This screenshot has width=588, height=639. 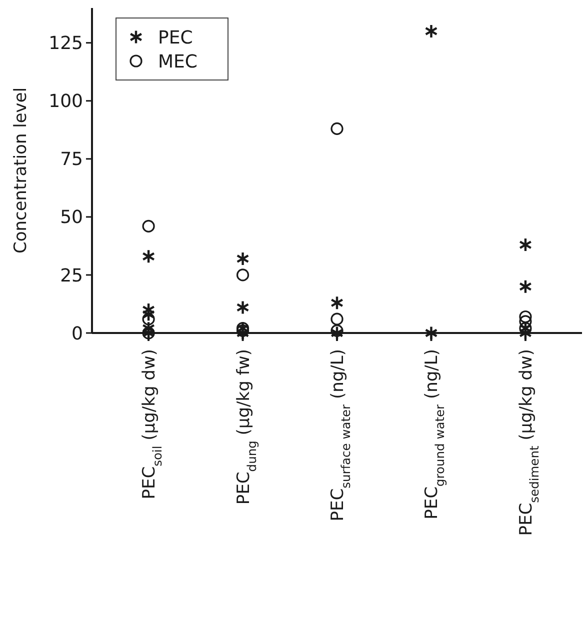 I want to click on legend-label: PEC, so click(x=175, y=37).